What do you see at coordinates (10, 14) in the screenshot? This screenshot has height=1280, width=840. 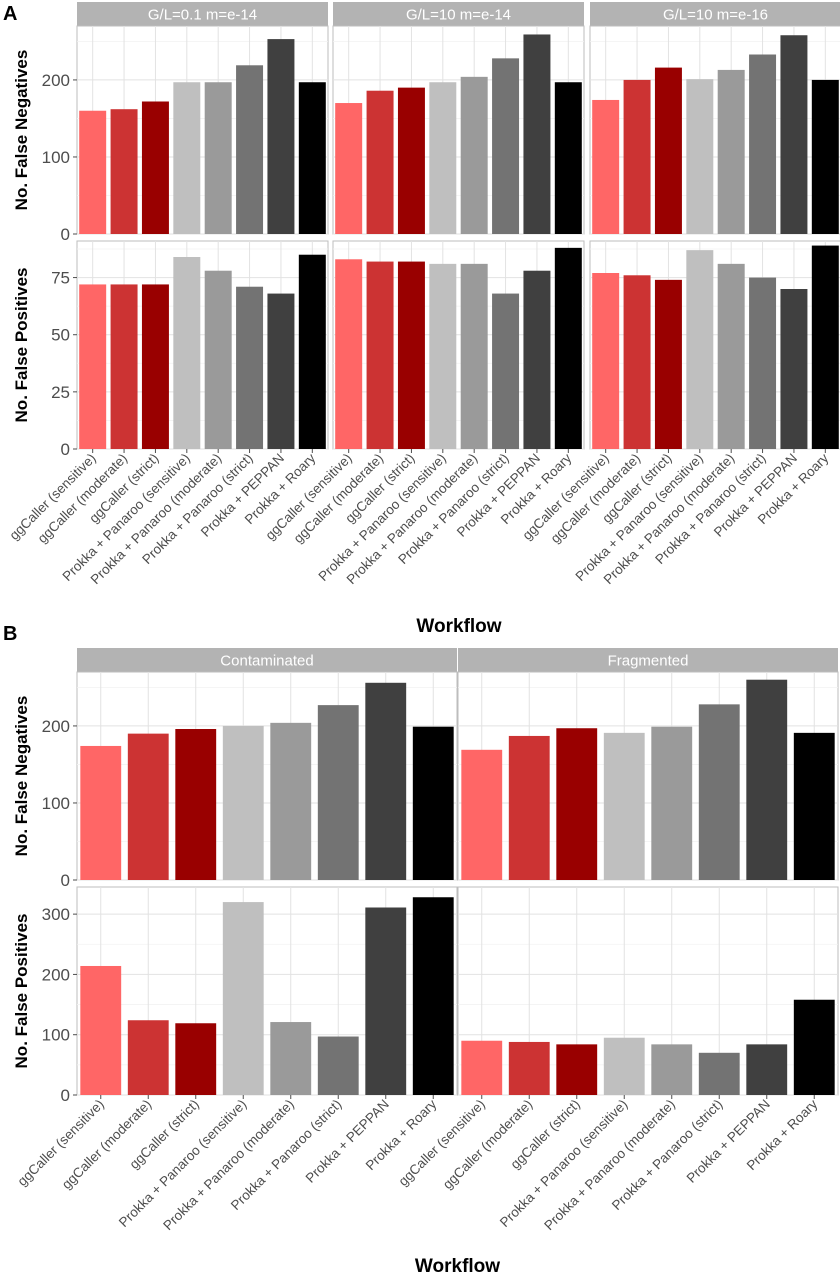 I see `panel-a-tag: A` at bounding box center [10, 14].